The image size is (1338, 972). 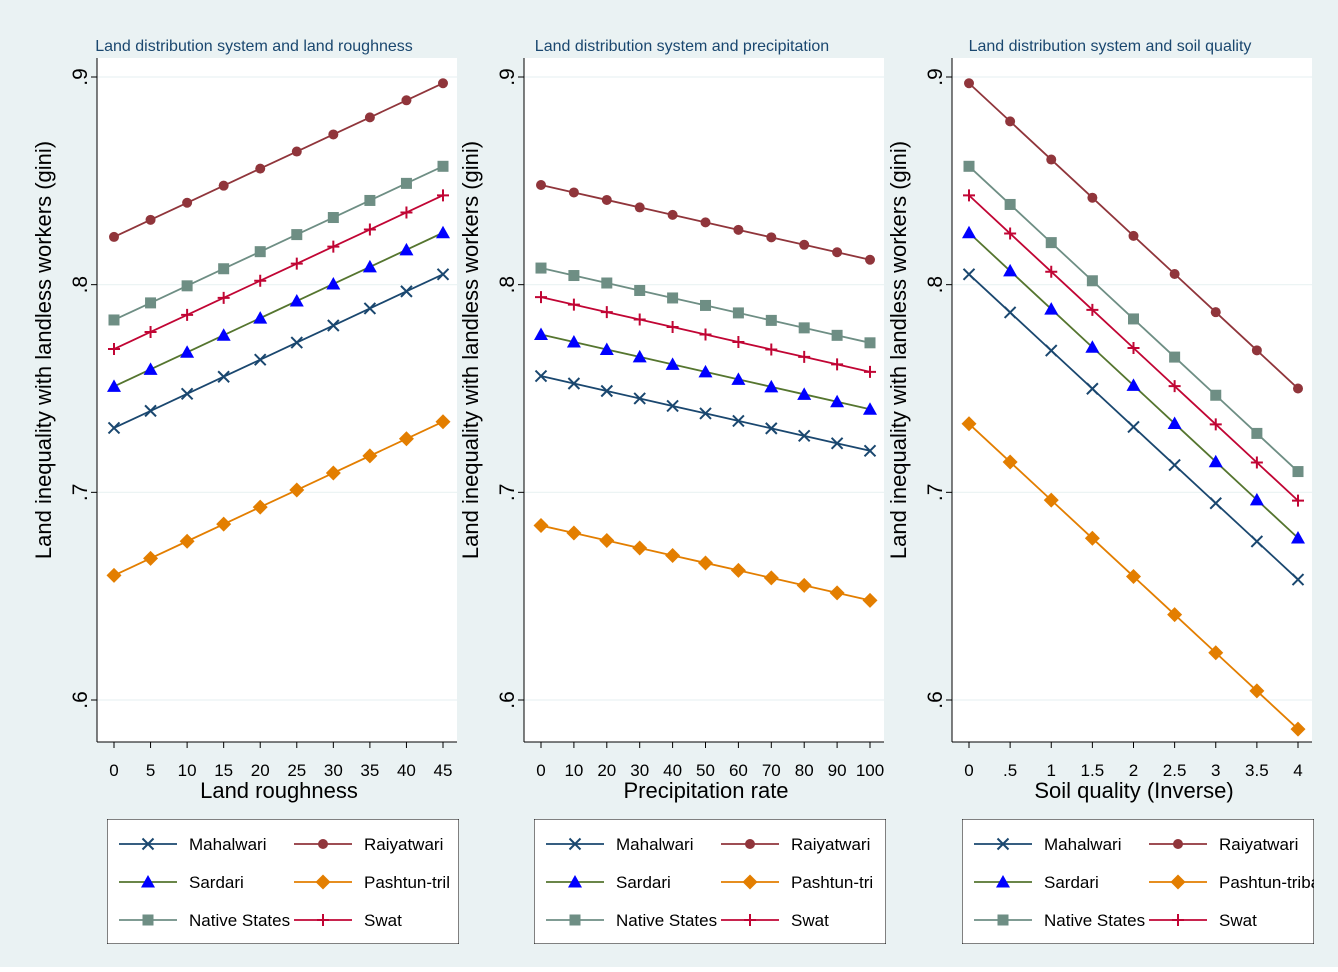 I want to click on x-tick-label: 60, so click(x=738, y=770).